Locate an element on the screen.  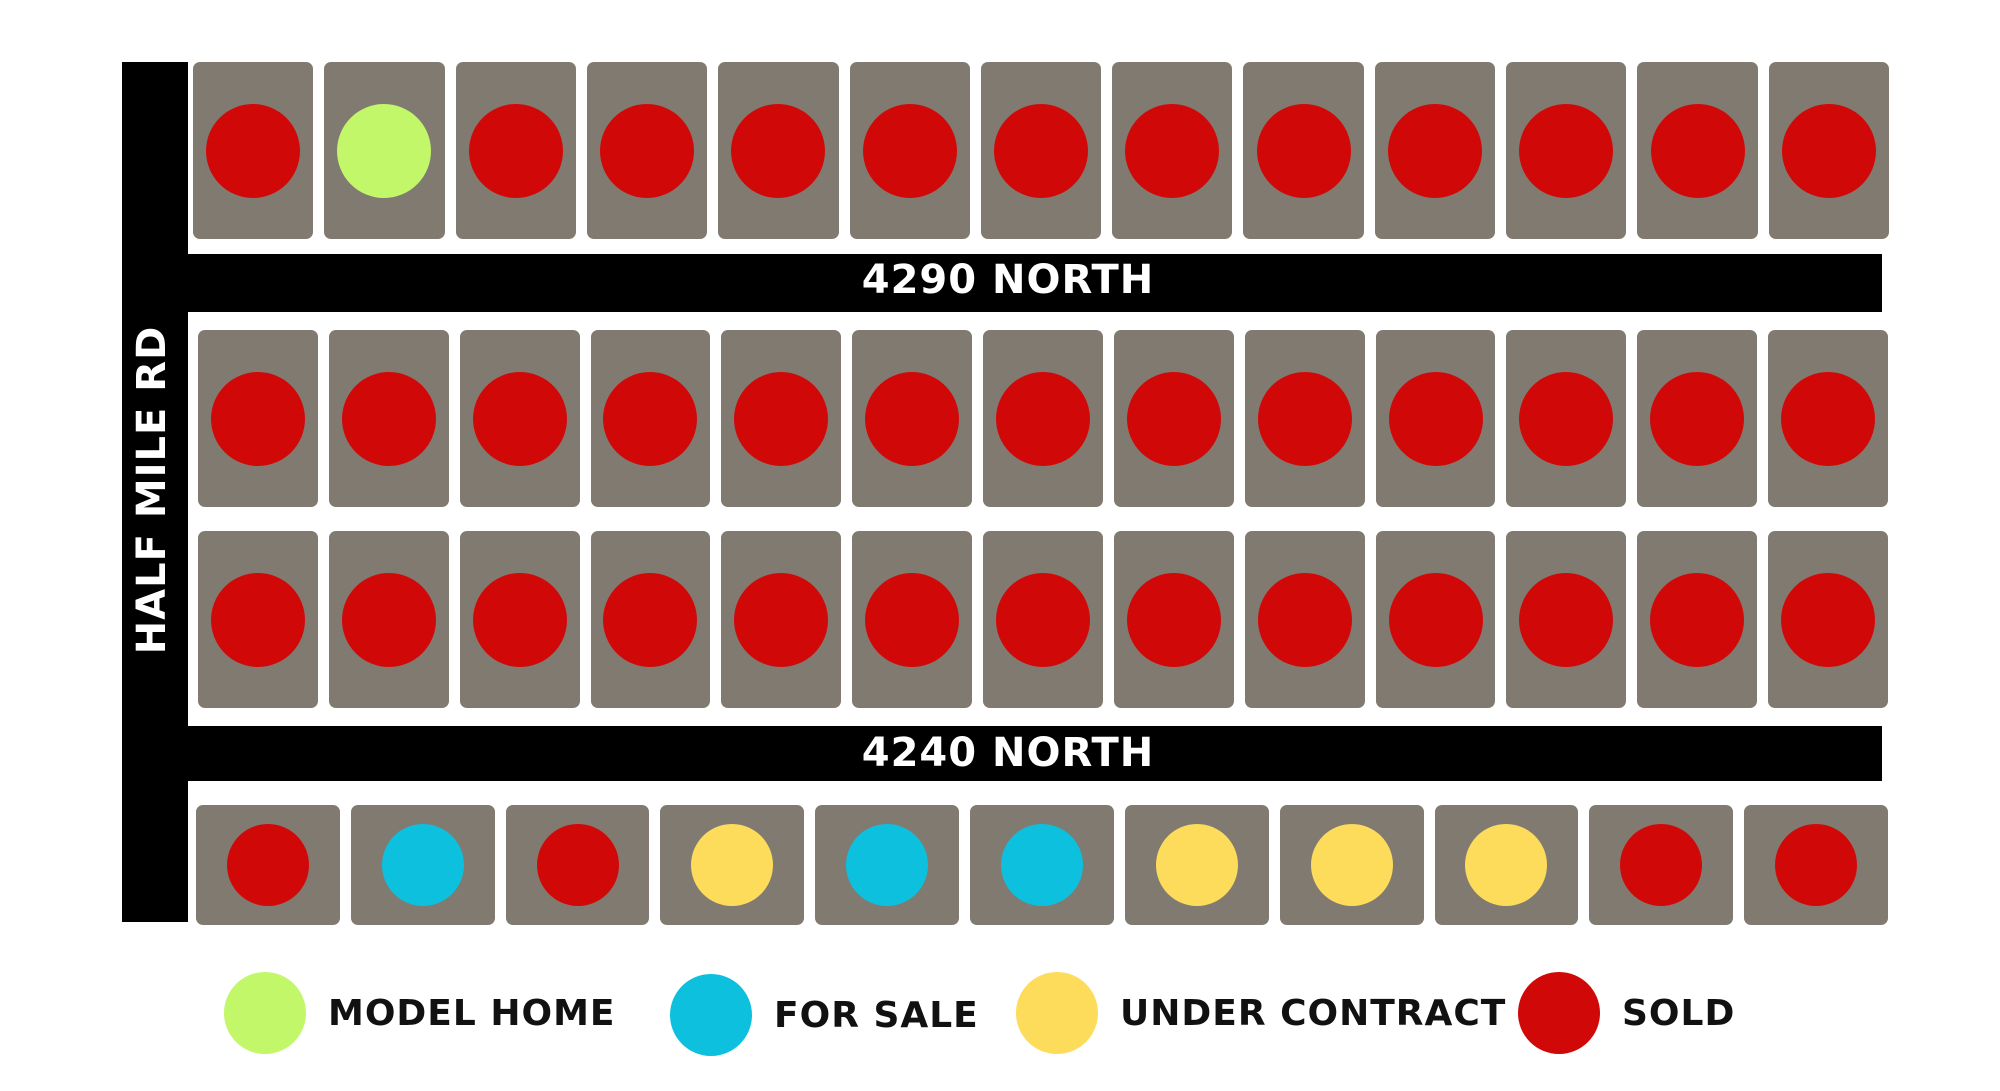
legend-label: FOR SALE is located at coordinates (876, 1015).